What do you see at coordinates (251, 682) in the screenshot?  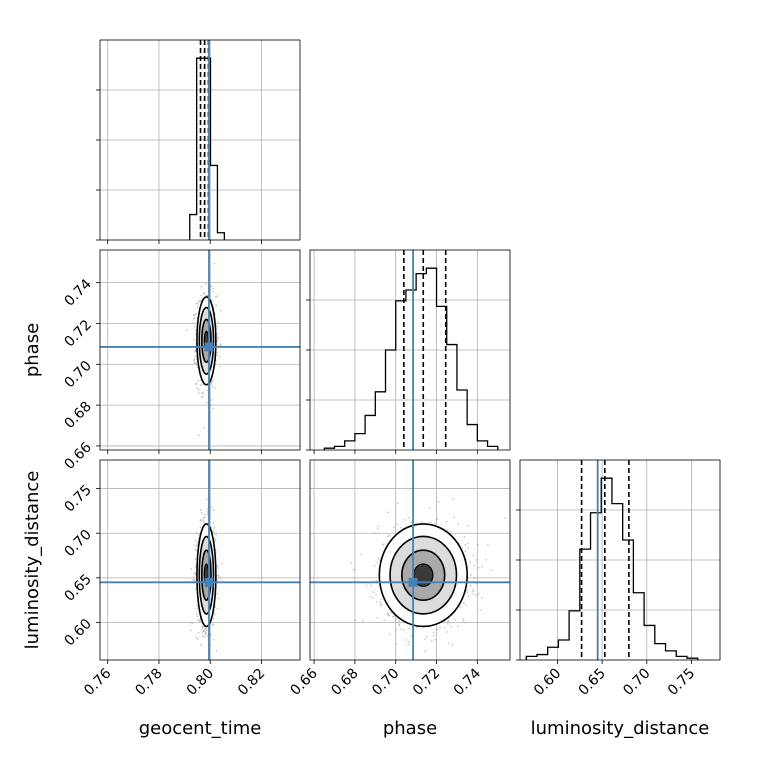 I see `xtick-label-geocent_time-3: 0.82` at bounding box center [251, 682].